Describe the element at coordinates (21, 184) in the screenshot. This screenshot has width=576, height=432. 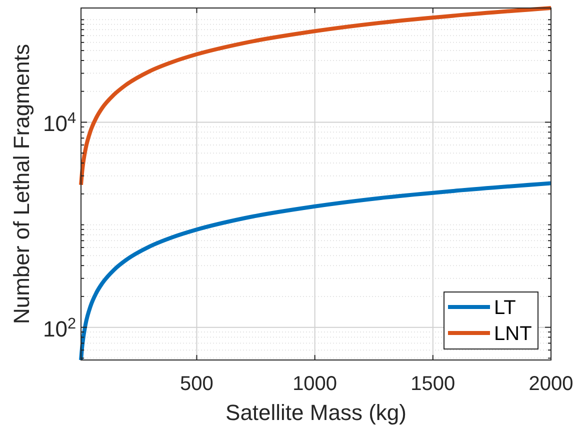
I see `y-axis-title: Number of Lethal Fragments` at that location.